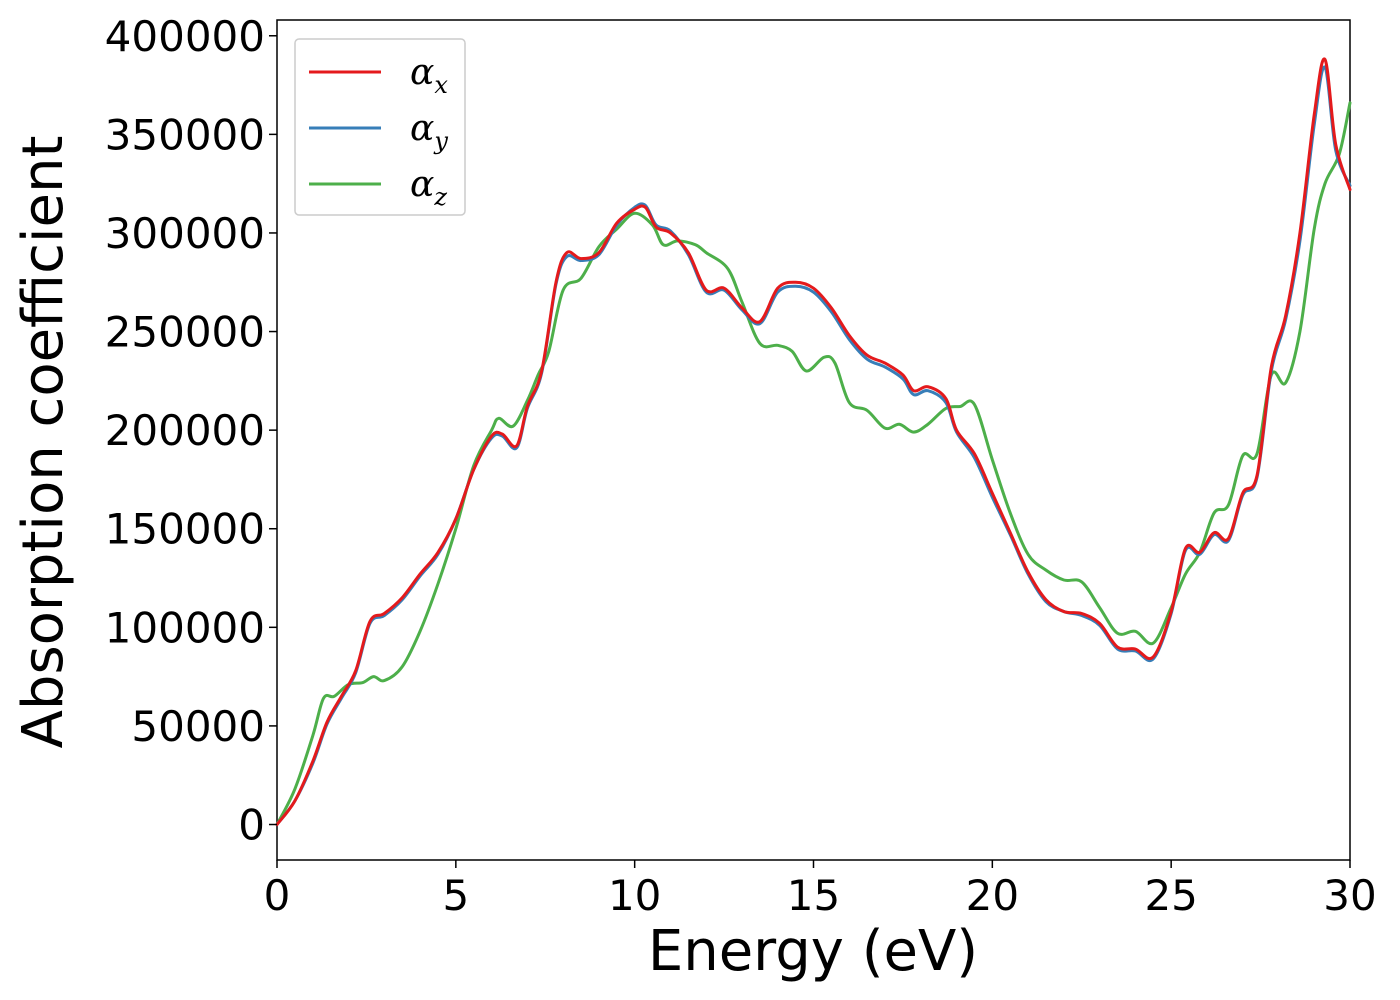 Image resolution: width=1400 pixels, height=1000 pixels. I want to click on x-tick-label: 10, so click(634, 895).